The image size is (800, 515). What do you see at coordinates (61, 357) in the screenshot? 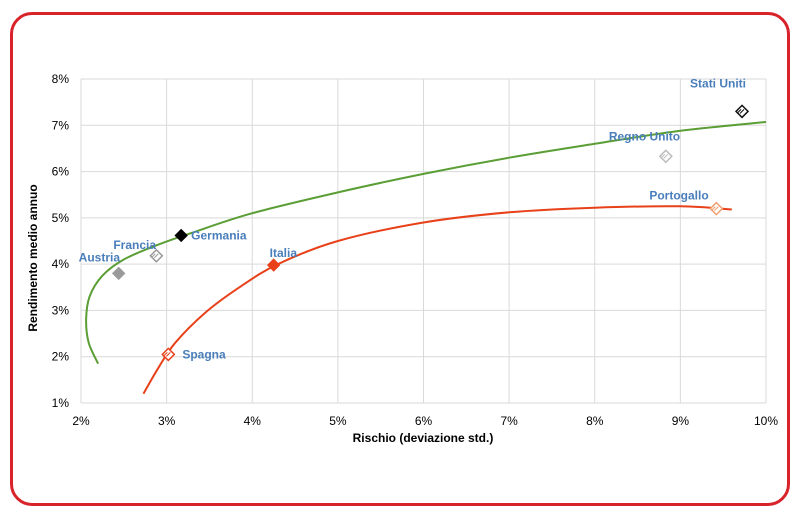
I see `y-tick-label: 2%` at bounding box center [61, 357].